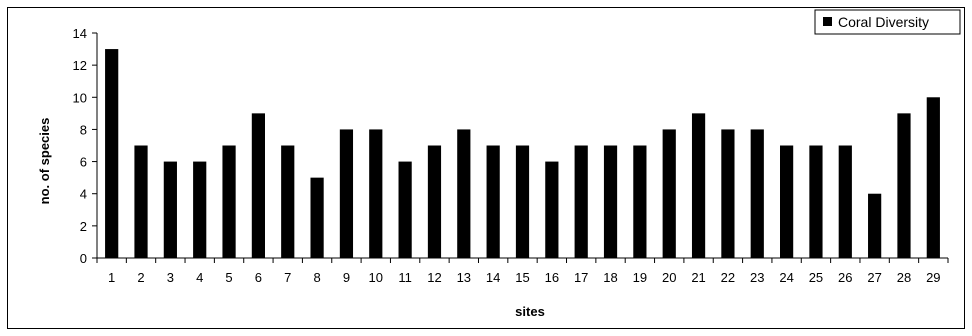 The image size is (972, 336). Describe the element at coordinates (434, 277) in the screenshot. I see `x-tick-label: 12` at that location.